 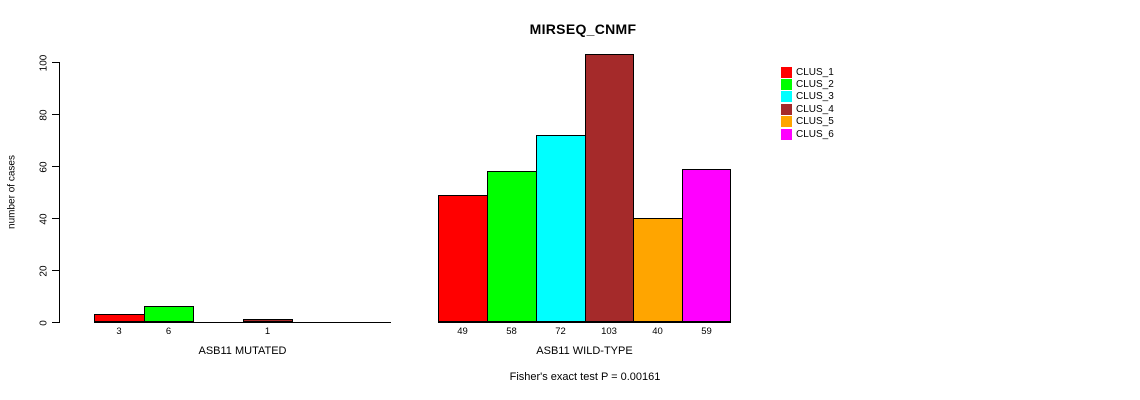 What do you see at coordinates (815, 97) in the screenshot?
I see `legend-label: CLUS_3` at bounding box center [815, 97].